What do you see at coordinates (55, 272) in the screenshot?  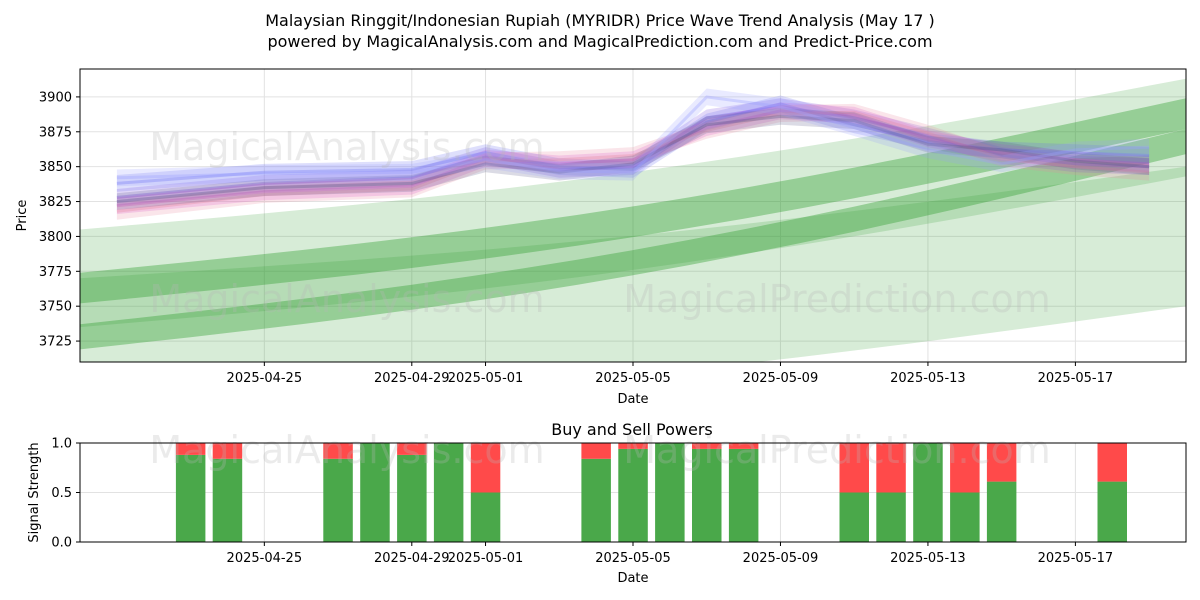 I see `y-tick-label: 3775` at bounding box center [55, 272].